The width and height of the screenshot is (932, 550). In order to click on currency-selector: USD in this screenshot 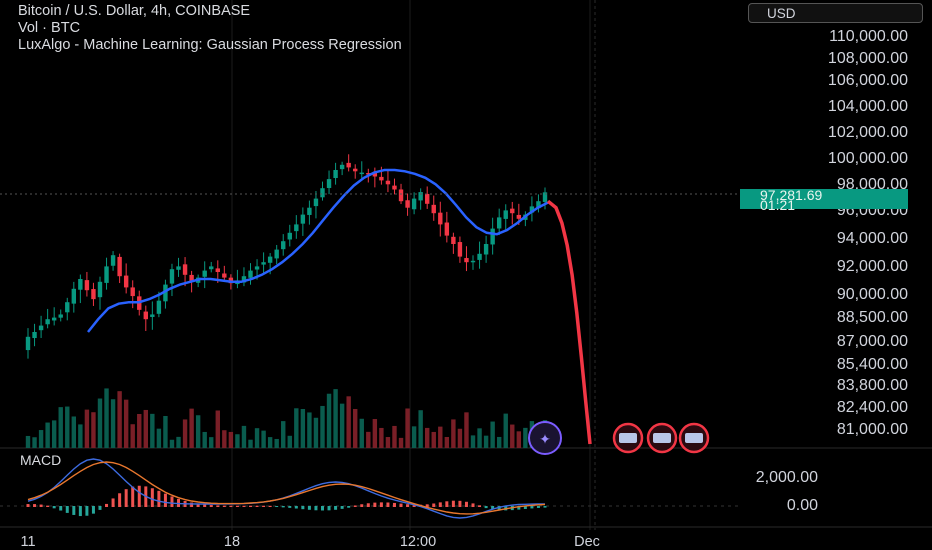, I will do `click(835, 13)`.